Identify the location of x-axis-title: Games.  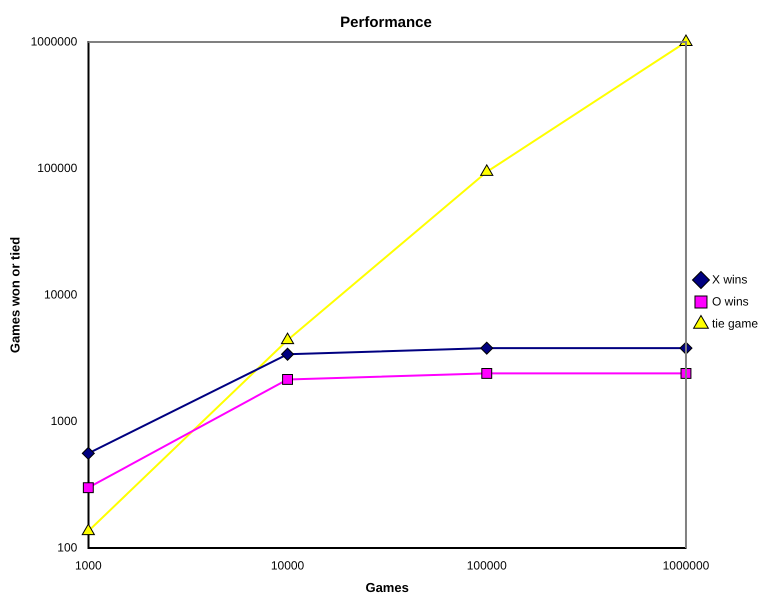
(387, 587).